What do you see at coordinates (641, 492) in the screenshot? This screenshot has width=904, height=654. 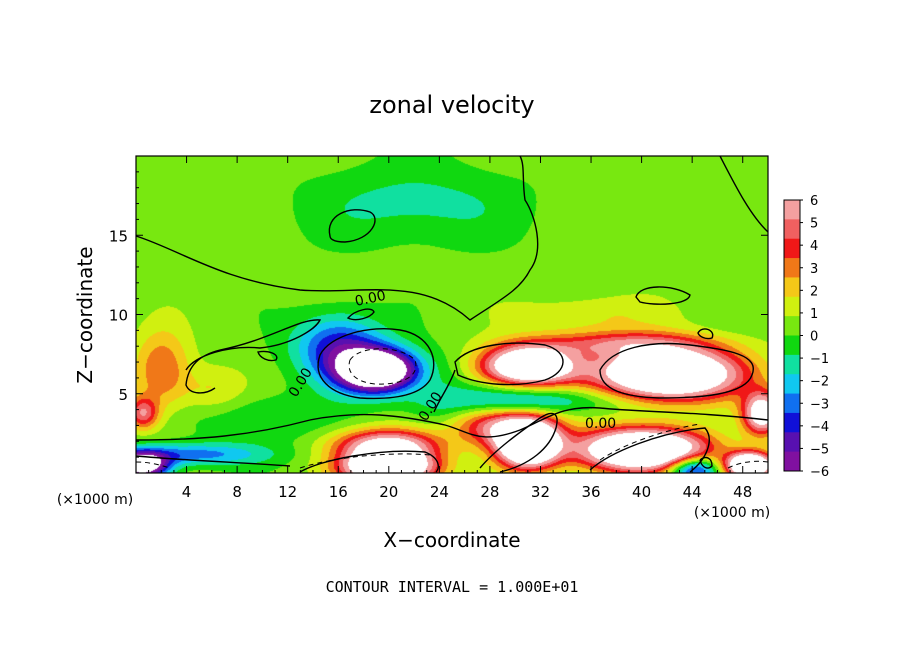 I see `x-tick-label: 40` at bounding box center [641, 492].